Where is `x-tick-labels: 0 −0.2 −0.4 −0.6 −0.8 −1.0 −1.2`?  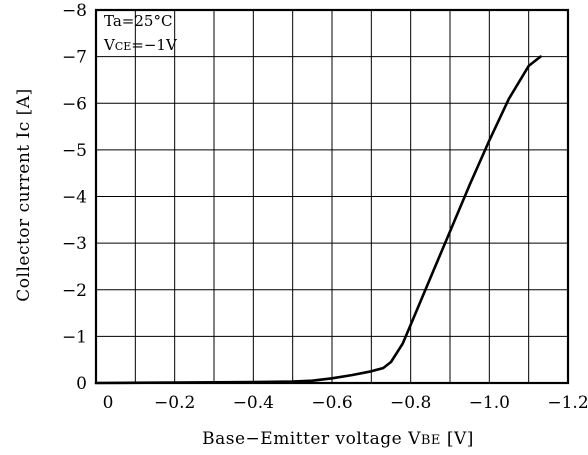 x-tick-labels: 0 −0.2 −0.4 −0.6 −0.8 −1.0 −1.2 is located at coordinates (345, 403).